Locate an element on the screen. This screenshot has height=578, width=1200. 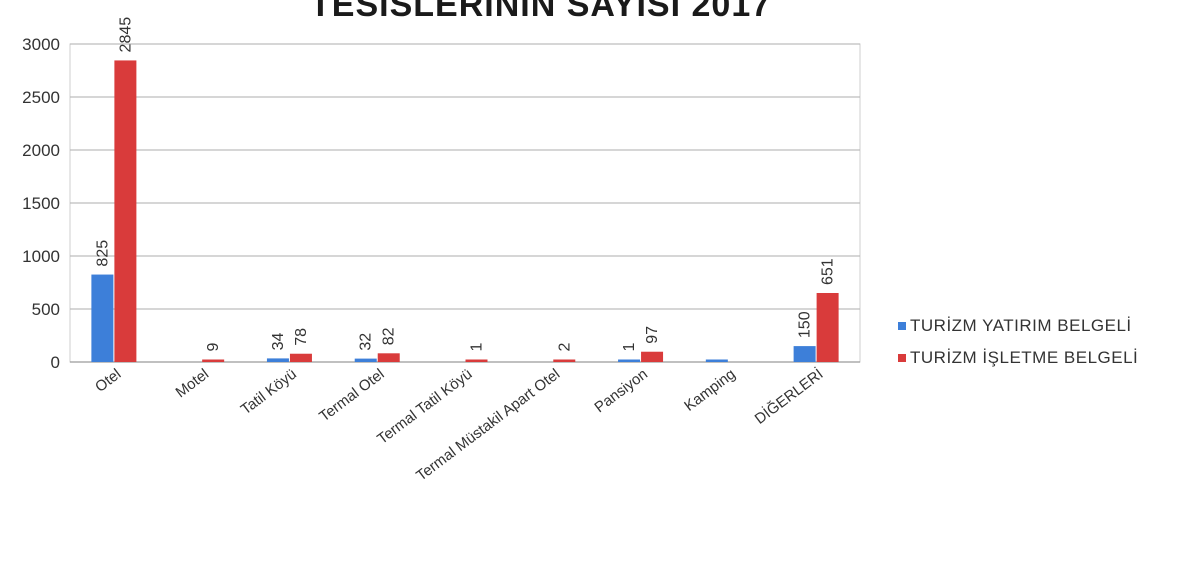
data-label: 2 is located at coordinates (564, 347).